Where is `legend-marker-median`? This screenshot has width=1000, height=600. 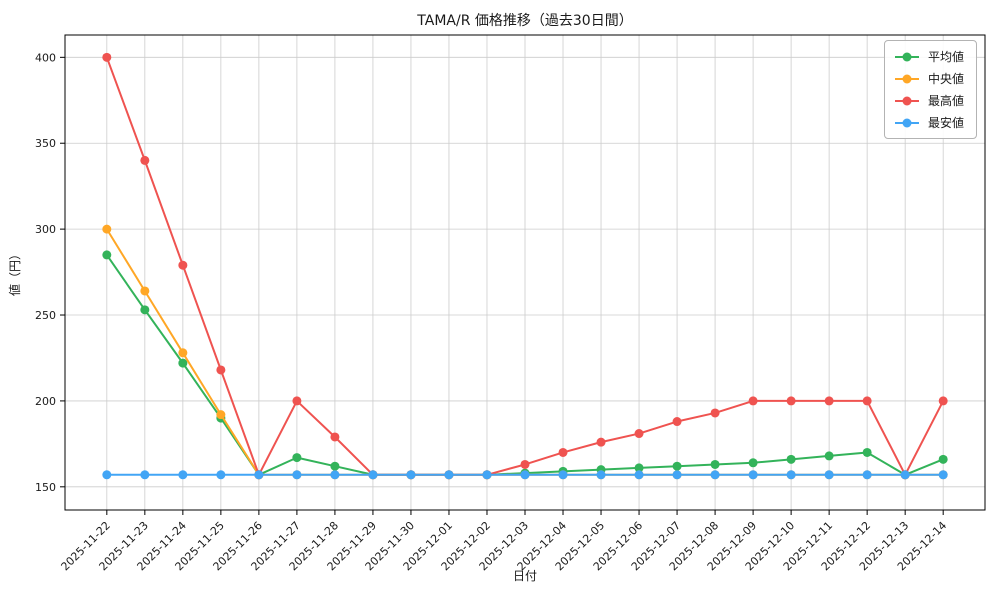 legend-marker-median is located at coordinates (906, 78).